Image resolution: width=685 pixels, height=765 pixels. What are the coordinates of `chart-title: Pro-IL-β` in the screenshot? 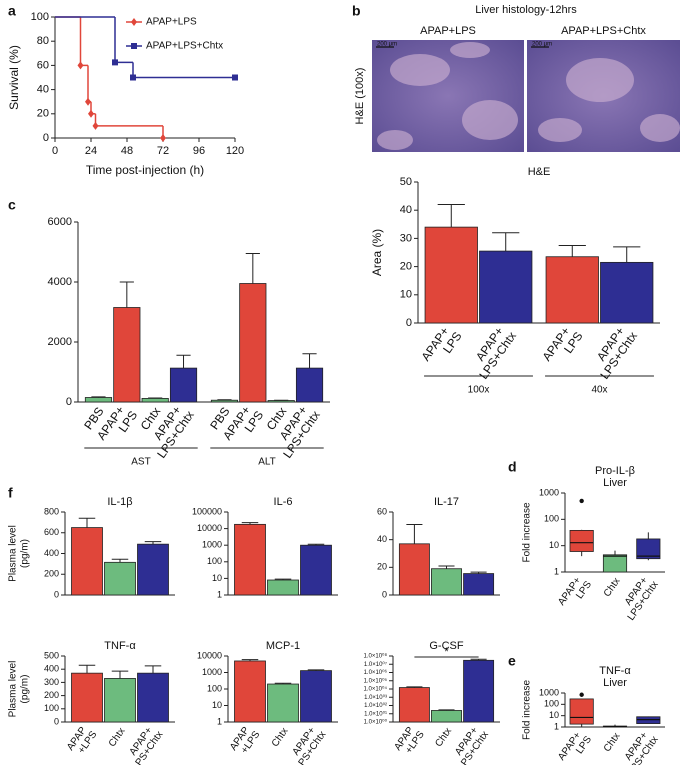 It's located at (615, 471).